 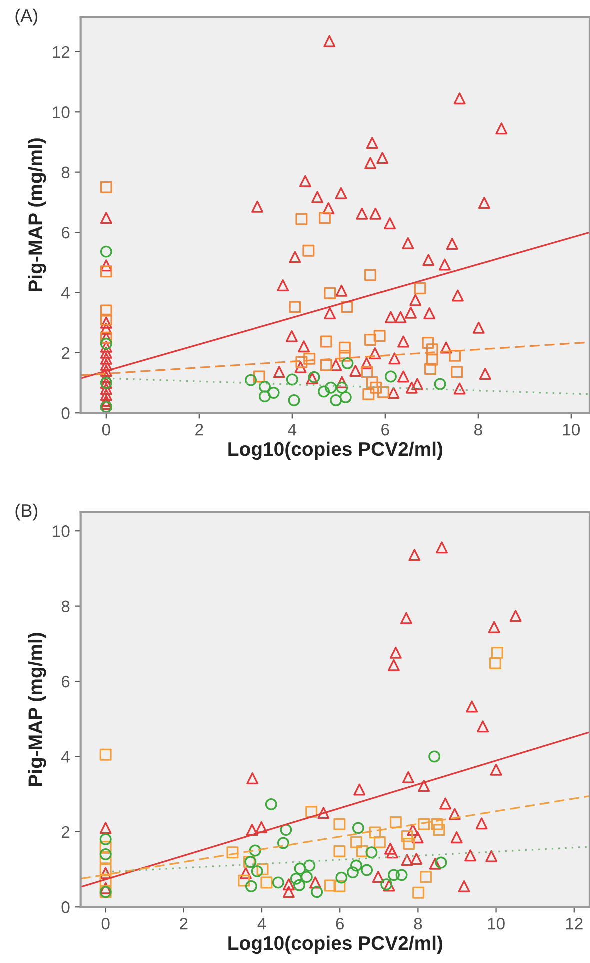 I want to click on y-tick-label: 12, so click(x=61, y=52).